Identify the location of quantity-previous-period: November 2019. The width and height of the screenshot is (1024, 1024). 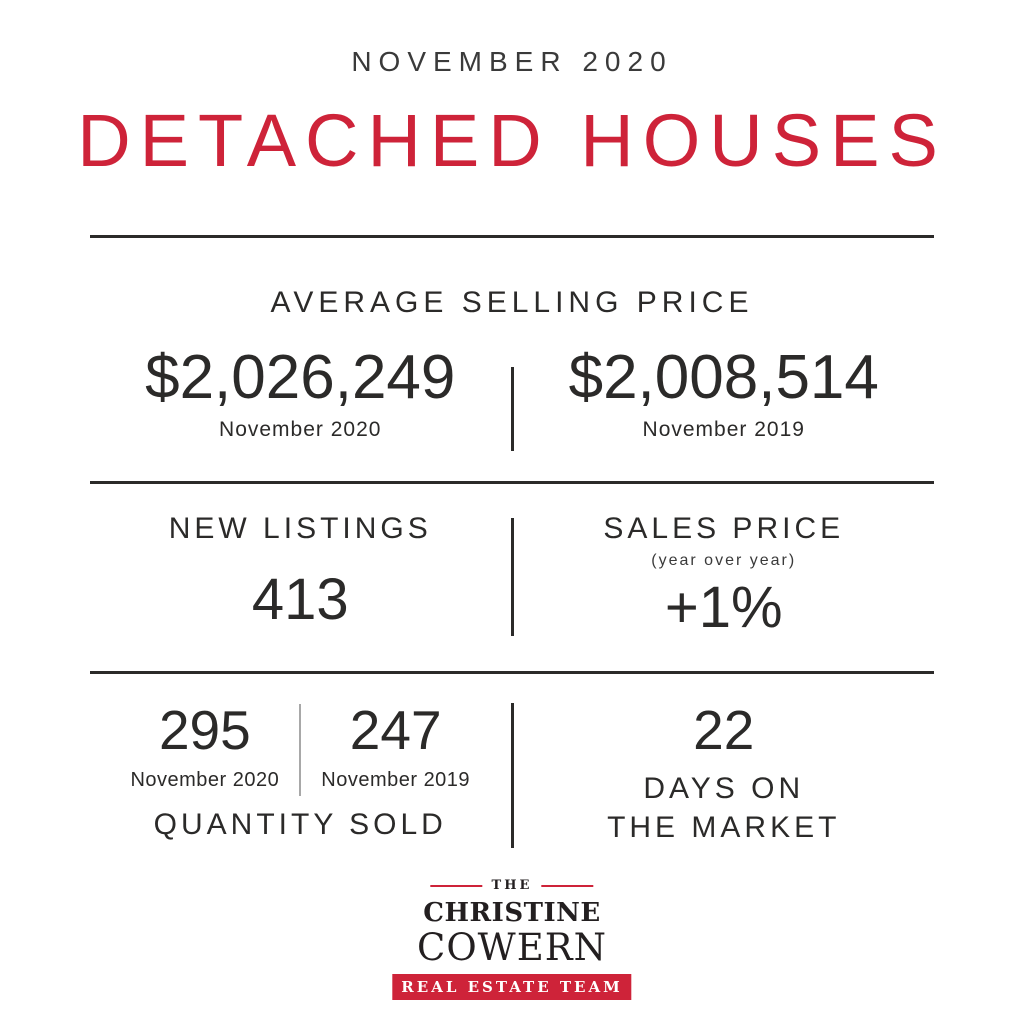
(396, 779).